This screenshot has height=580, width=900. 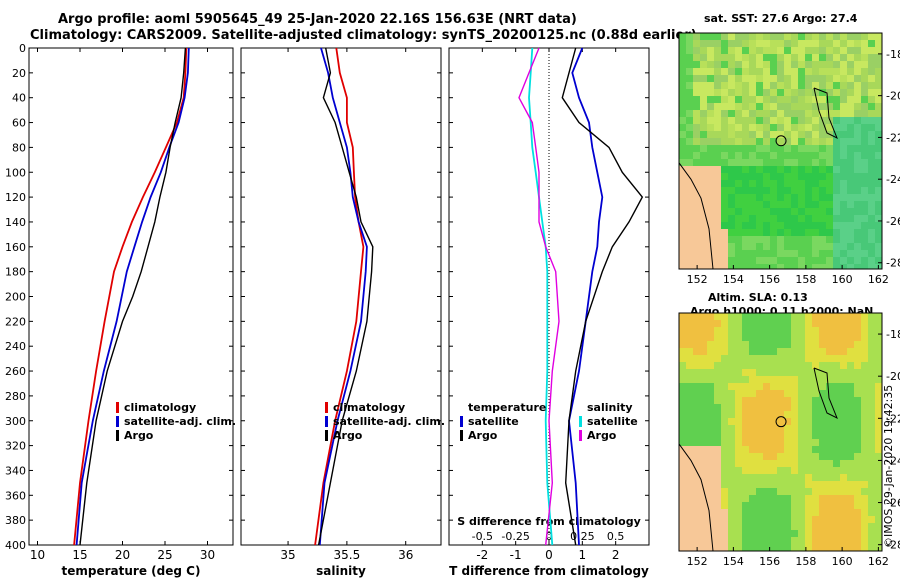 I want to click on x-tick-label: 1, so click(x=583, y=555).